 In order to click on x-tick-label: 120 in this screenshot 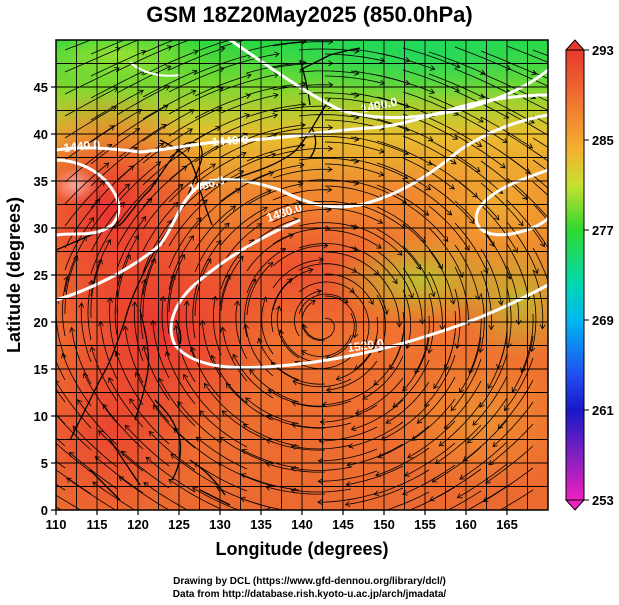, I will do `click(138, 524)`.